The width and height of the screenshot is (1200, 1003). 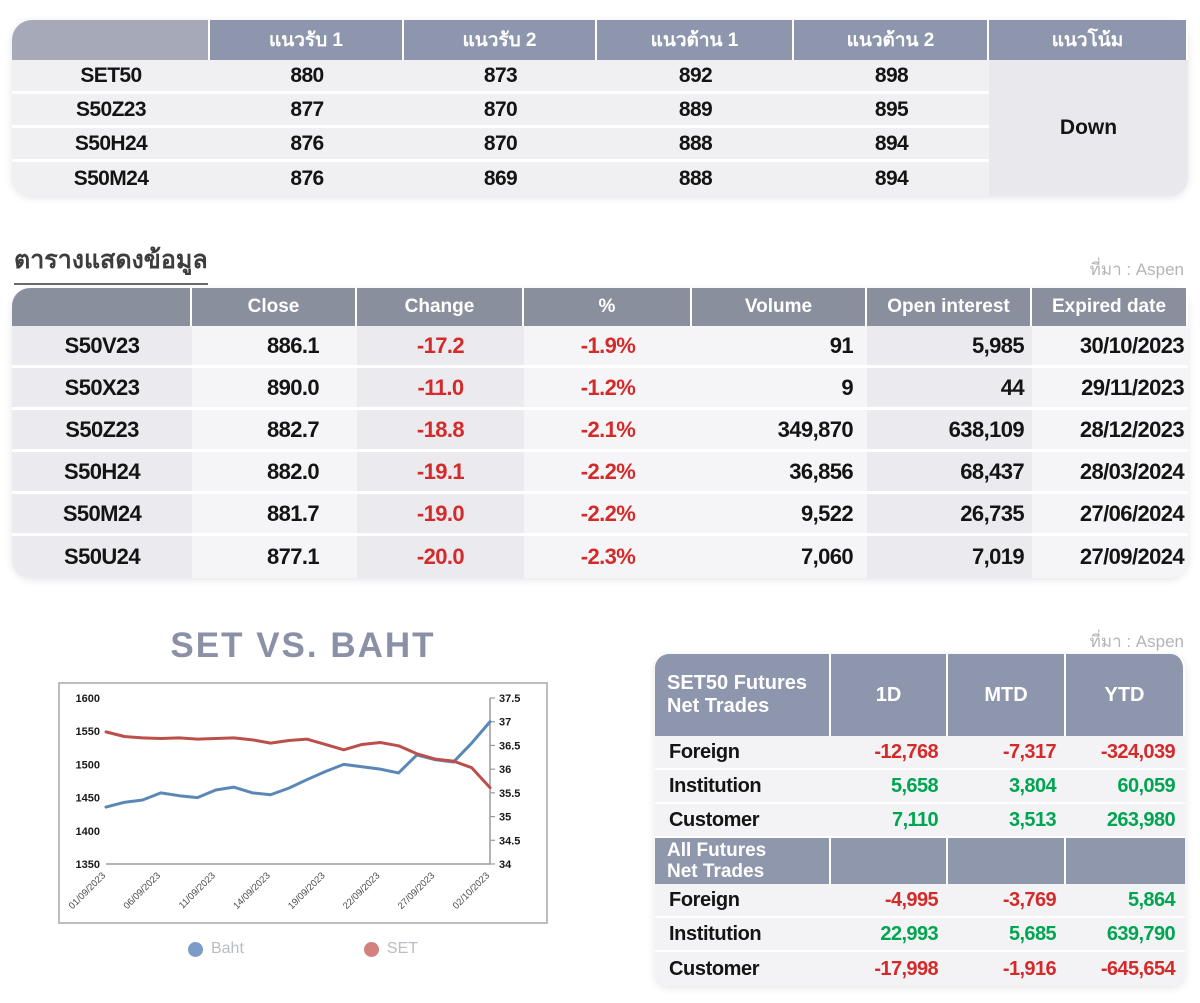 What do you see at coordinates (695, 111) in the screenshot?
I see `resistance1-value: 889` at bounding box center [695, 111].